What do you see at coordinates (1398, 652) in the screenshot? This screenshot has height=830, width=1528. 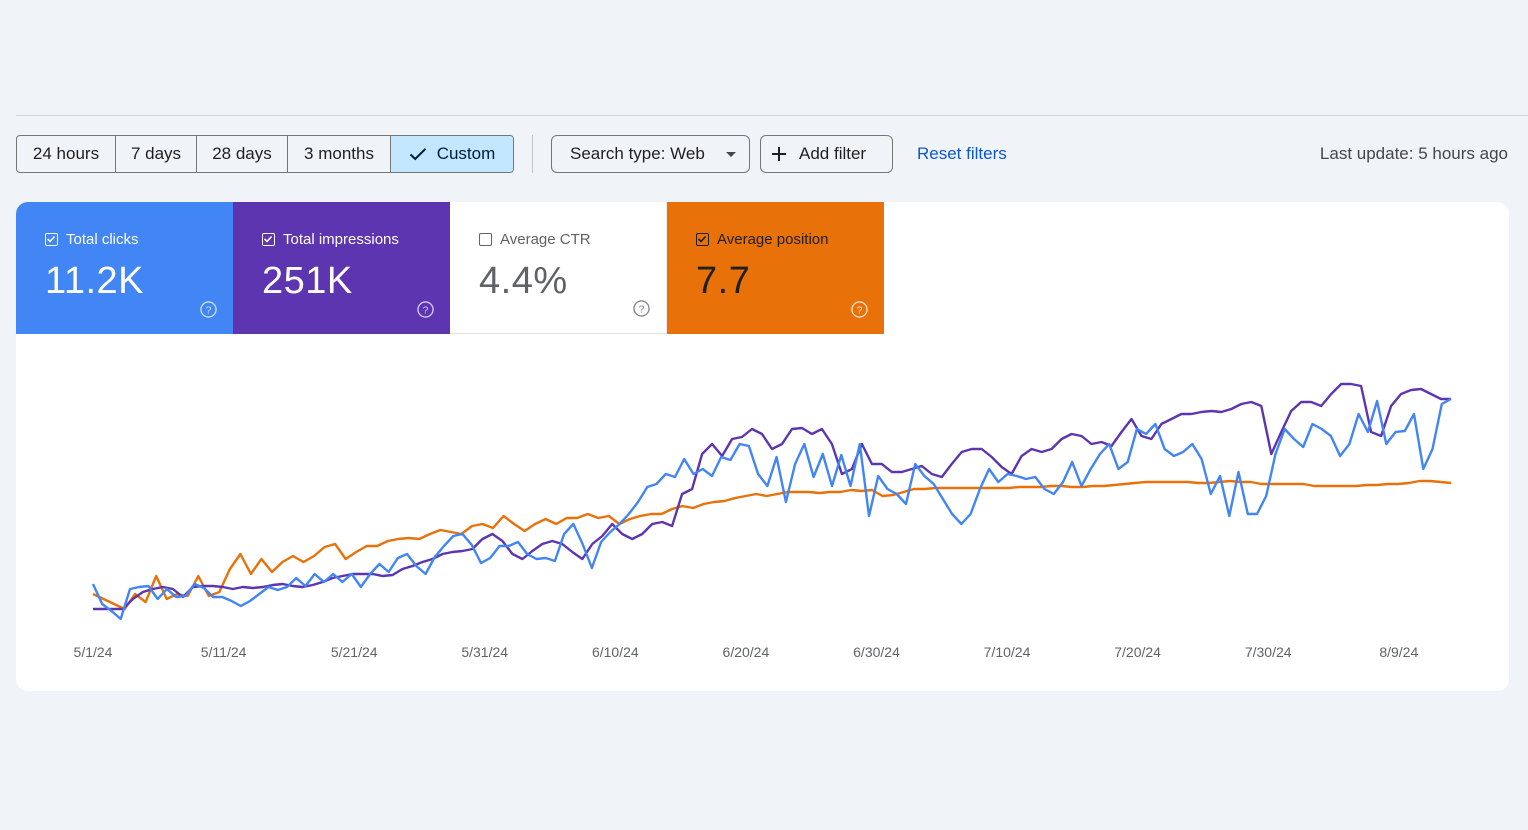 I see `x-tick-label: 8/9/24` at bounding box center [1398, 652].